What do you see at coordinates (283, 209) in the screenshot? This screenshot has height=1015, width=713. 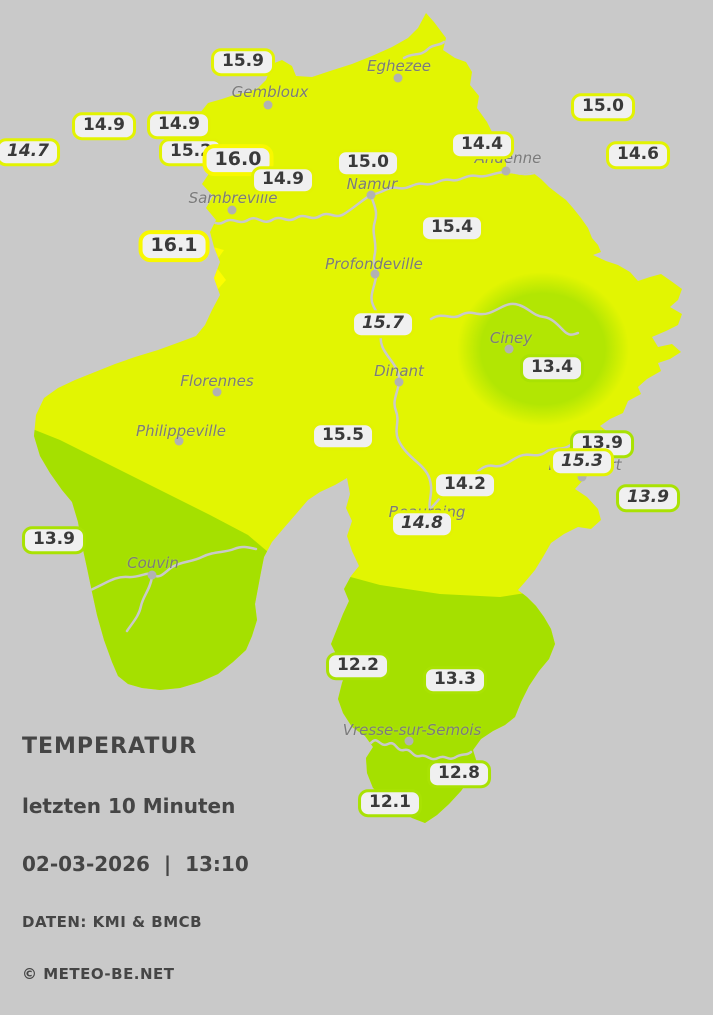 I see `river-sambre` at bounding box center [283, 209].